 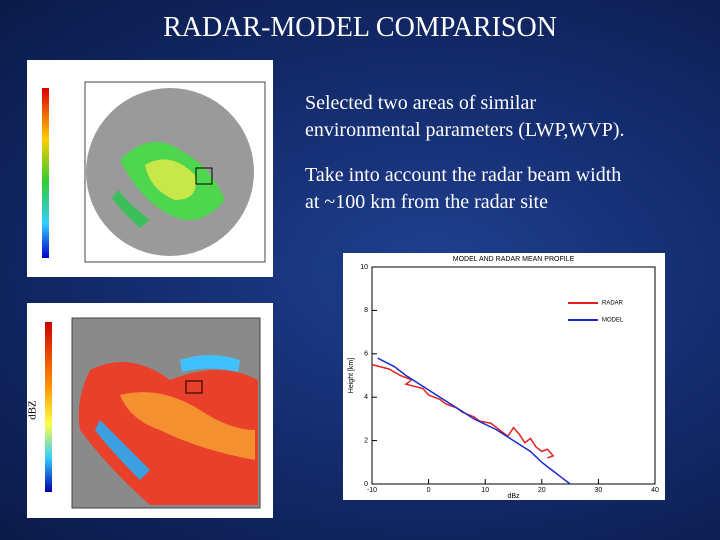 What do you see at coordinates (366, 397) in the screenshot?
I see `y-tick-label: 4` at bounding box center [366, 397].